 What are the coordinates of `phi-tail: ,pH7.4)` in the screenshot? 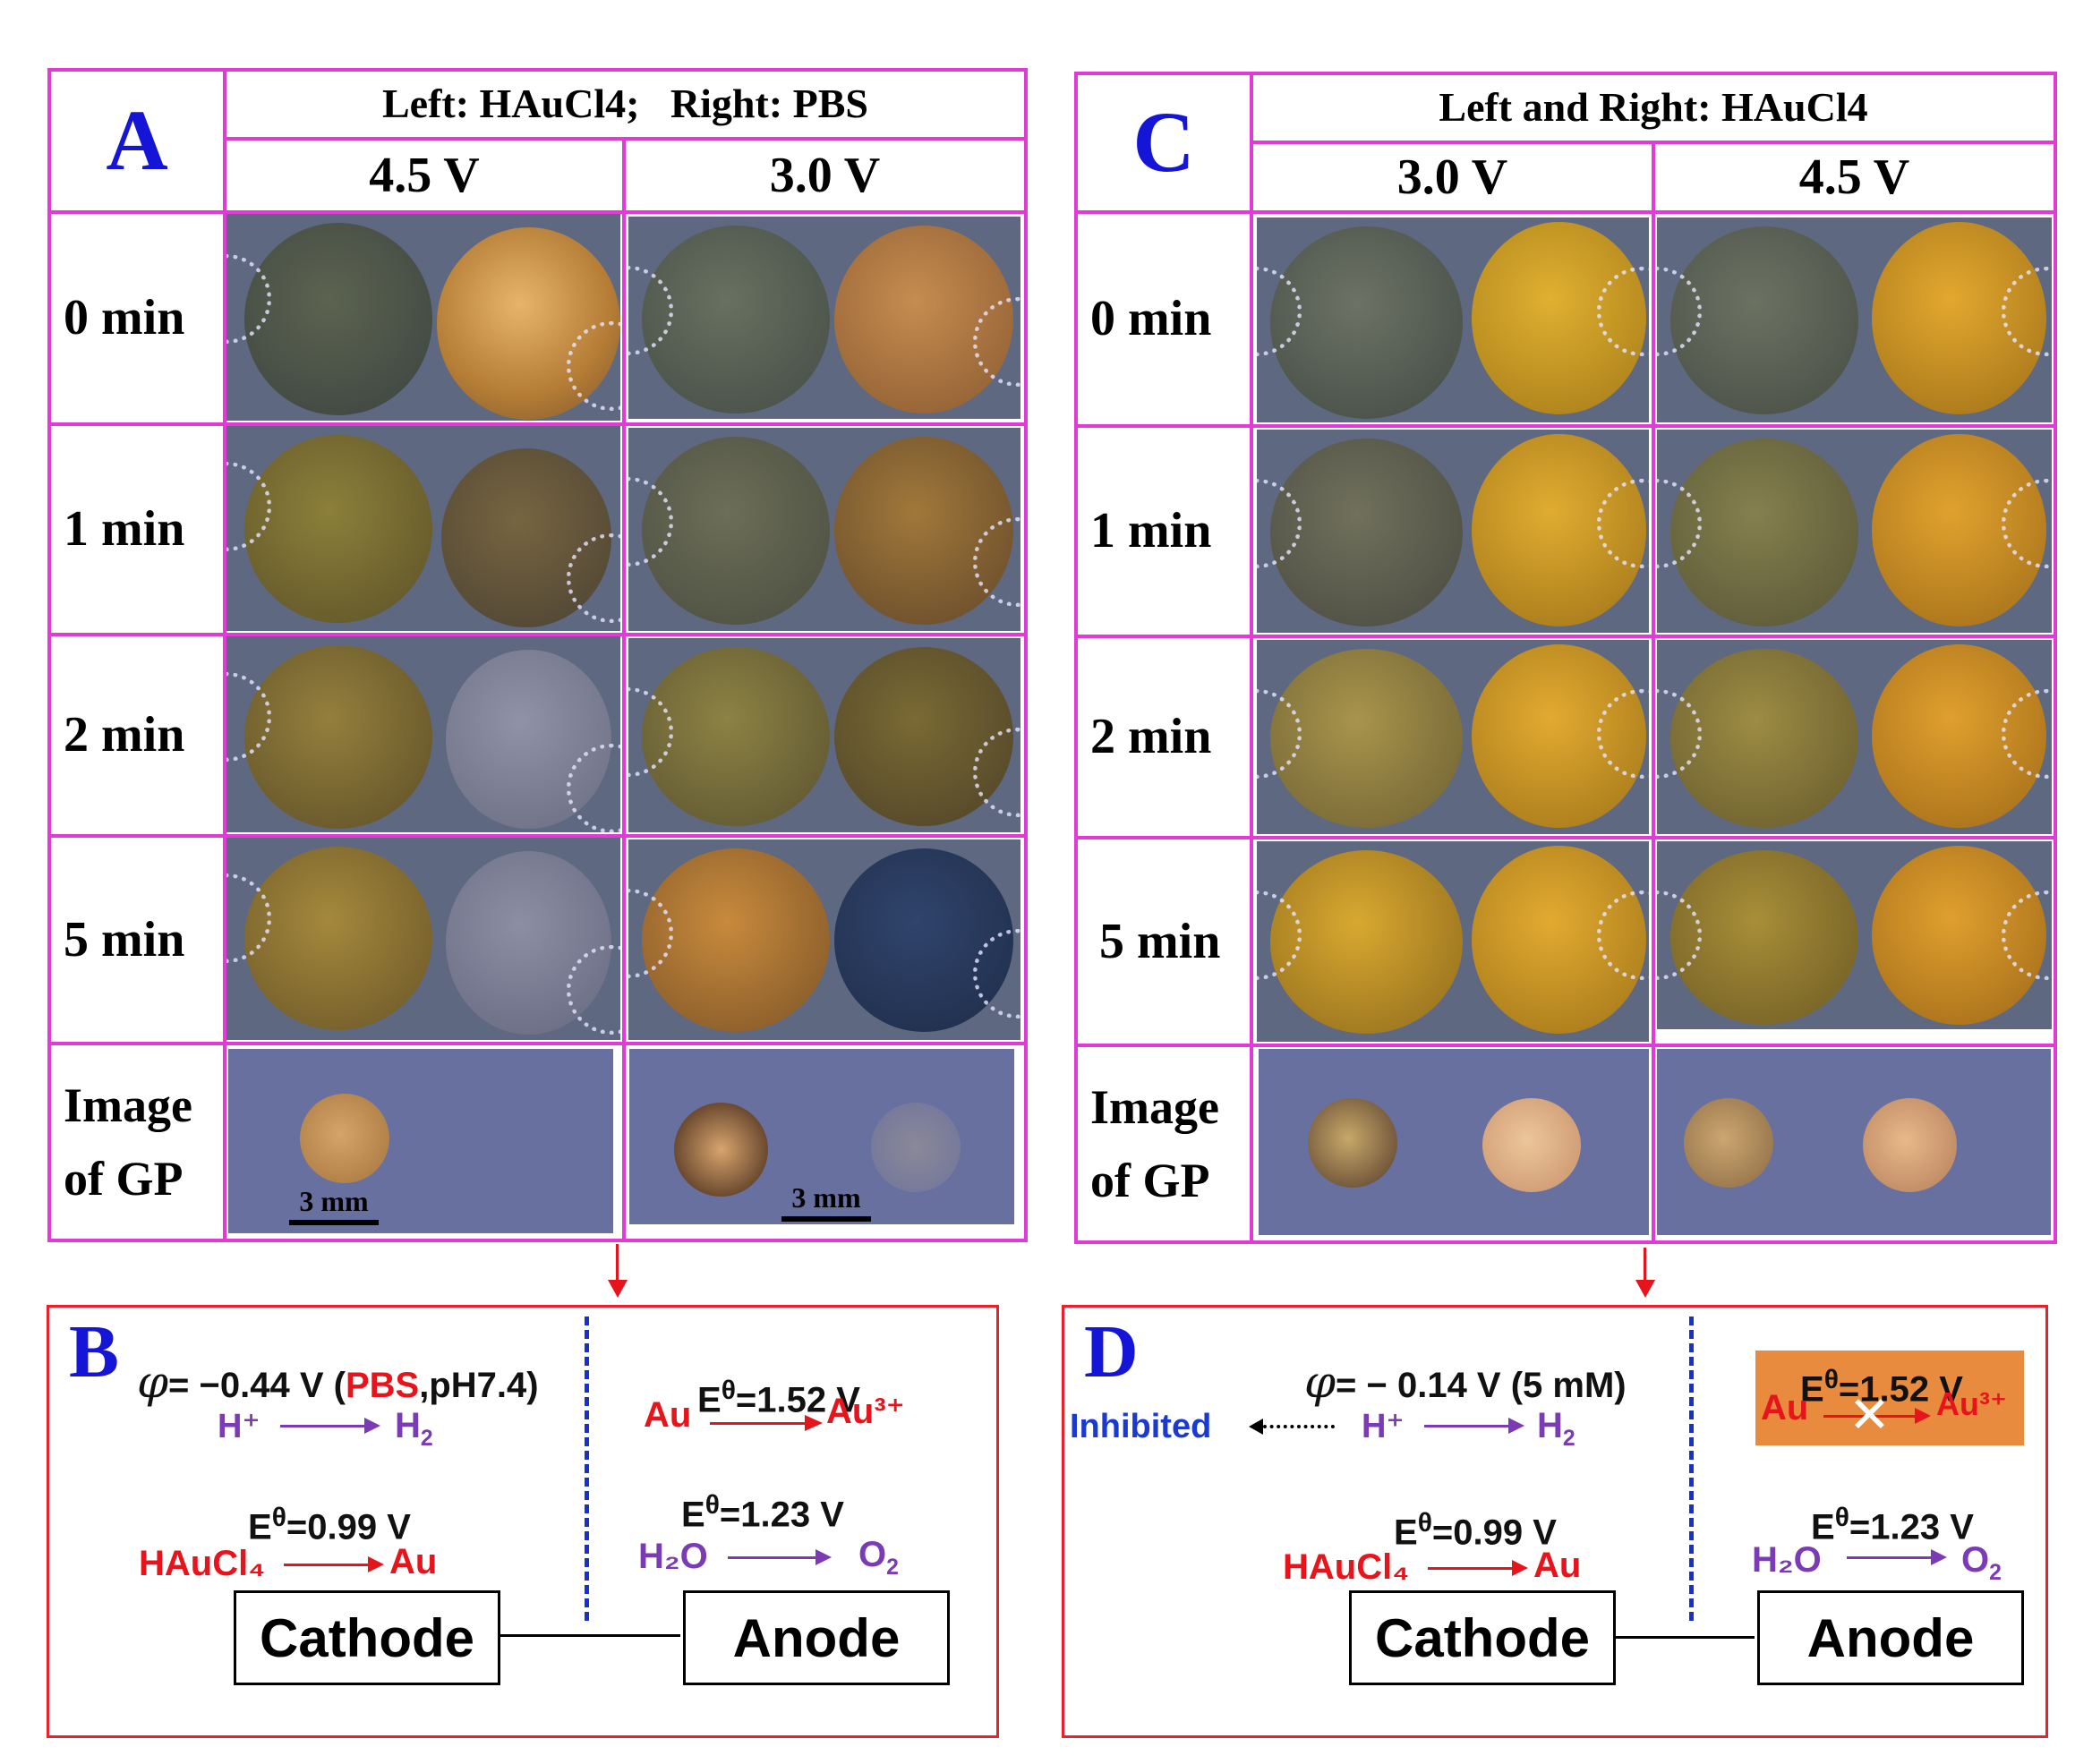 It's located at (479, 1385).